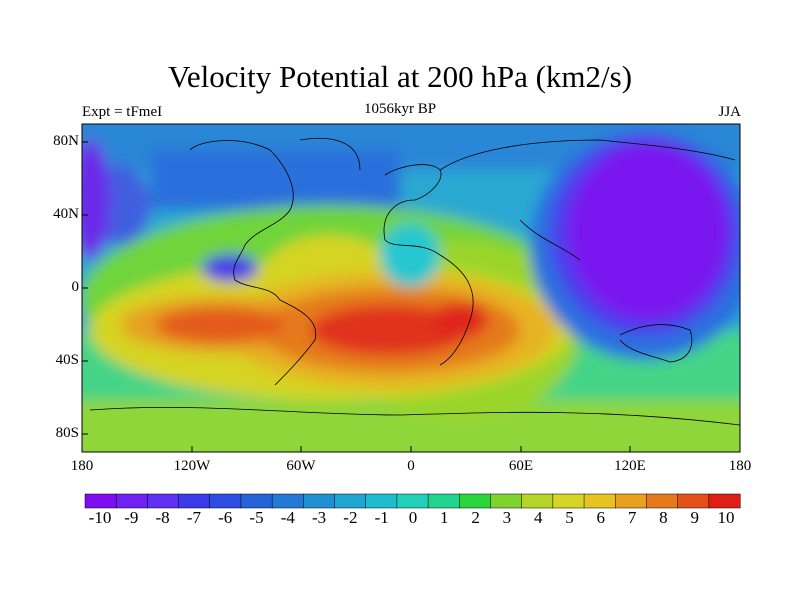 The width and height of the screenshot is (800, 600). I want to click on lon-tick-label: 120W, so click(192, 466).